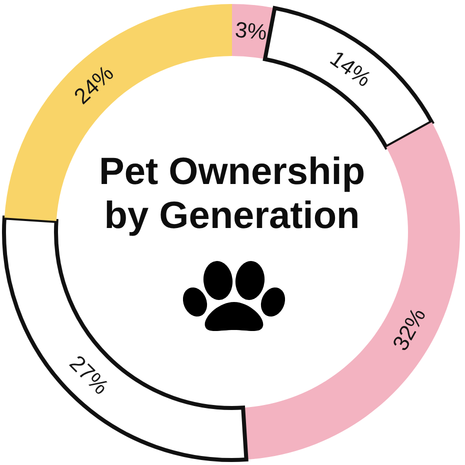  What do you see at coordinates (232, 194) in the screenshot?
I see `text: Pet Ownership by Generation` at bounding box center [232, 194].